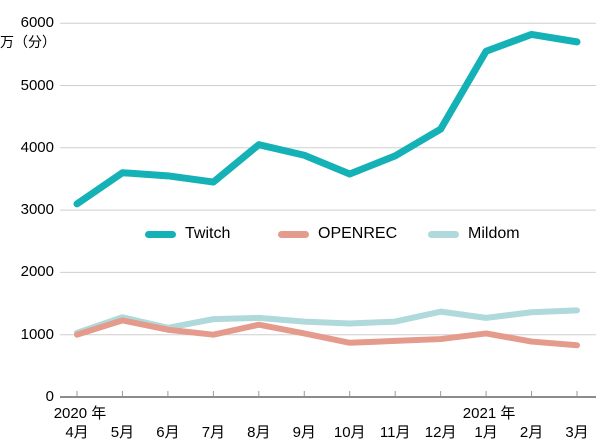 This screenshot has width=600, height=441. What do you see at coordinates (80, 413) in the screenshot?
I see `x-axis-year-label: 2020 年` at bounding box center [80, 413].